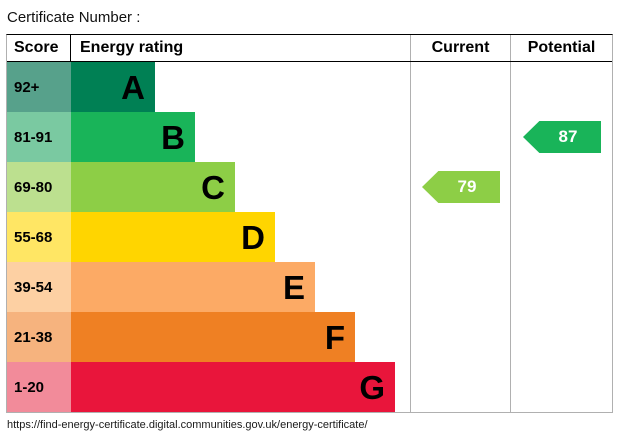  I want to click on potential-rating-value: 87, so click(568, 136).